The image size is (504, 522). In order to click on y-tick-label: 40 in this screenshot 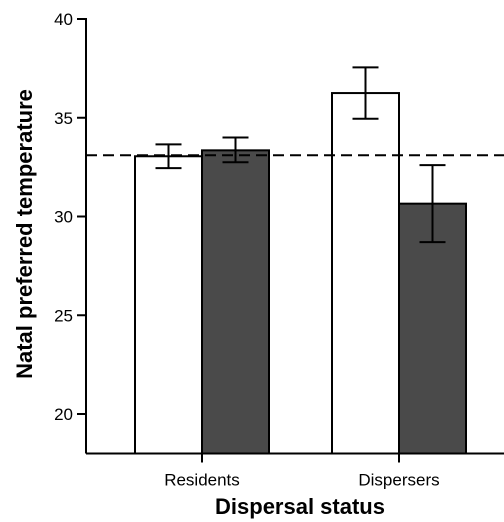, I will do `click(63, 19)`.